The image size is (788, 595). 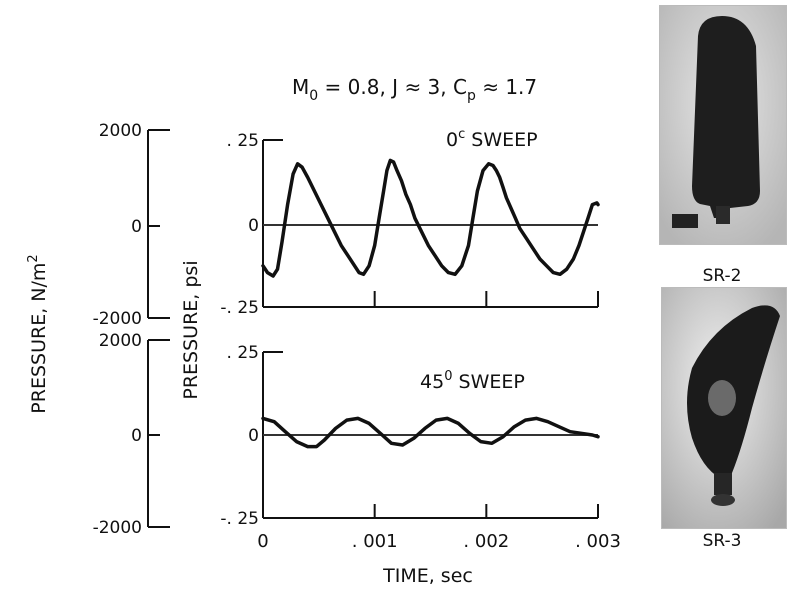 What do you see at coordinates (492, 139) in the screenshot?
I see `panel-label-0-sweep: 0c SWEEP` at bounding box center [492, 139].